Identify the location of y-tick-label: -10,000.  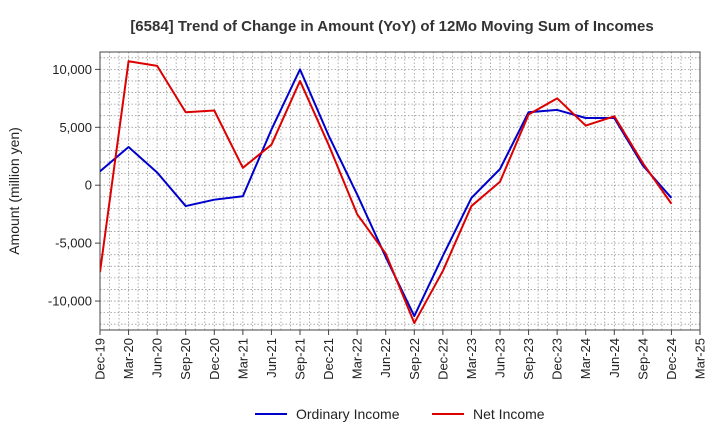
(70, 301).